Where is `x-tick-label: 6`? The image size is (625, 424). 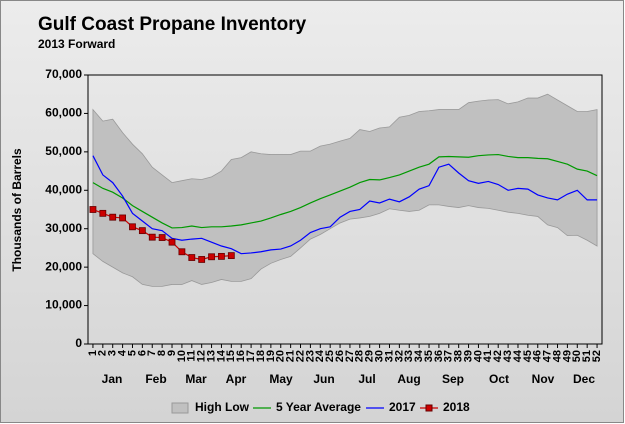
x-tick-label: 6 is located at coordinates (142, 353).